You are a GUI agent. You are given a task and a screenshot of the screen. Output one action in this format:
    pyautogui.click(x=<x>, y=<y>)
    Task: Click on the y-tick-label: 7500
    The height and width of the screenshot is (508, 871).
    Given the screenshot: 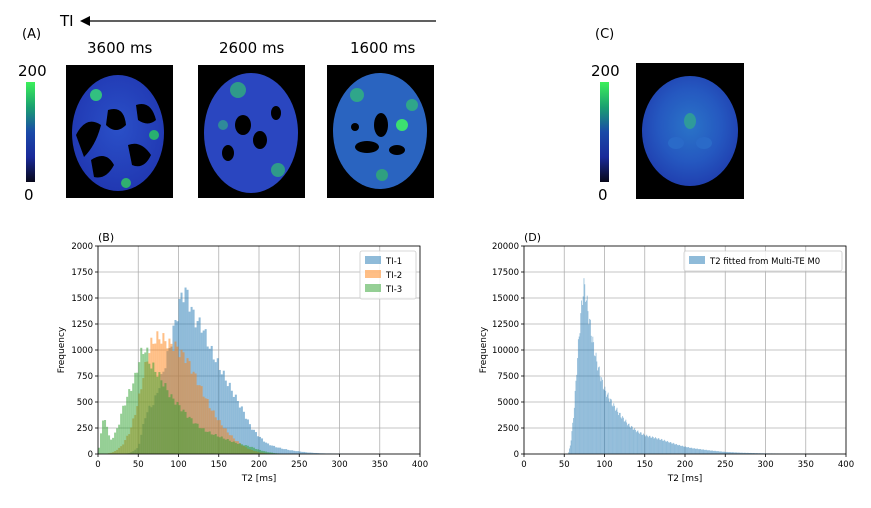 What is the action you would take?
    pyautogui.click(x=508, y=377)
    